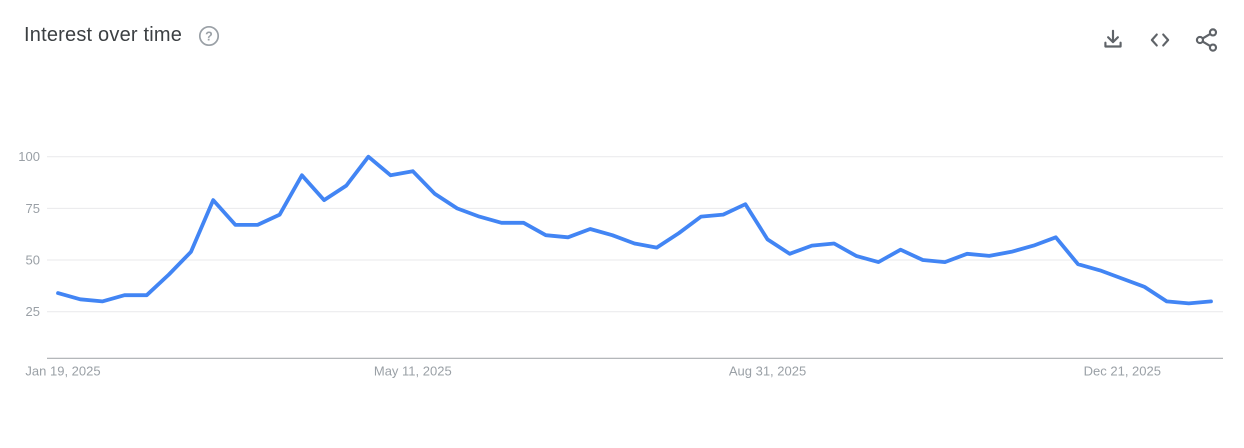  I want to click on page-title: Interest over time, so click(103, 35).